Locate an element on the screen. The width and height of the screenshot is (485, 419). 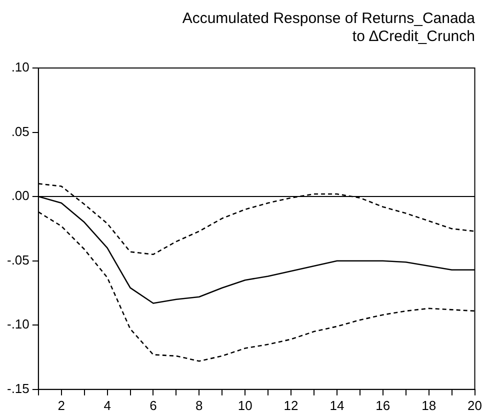
x-tick-label: 10 is located at coordinates (245, 405).